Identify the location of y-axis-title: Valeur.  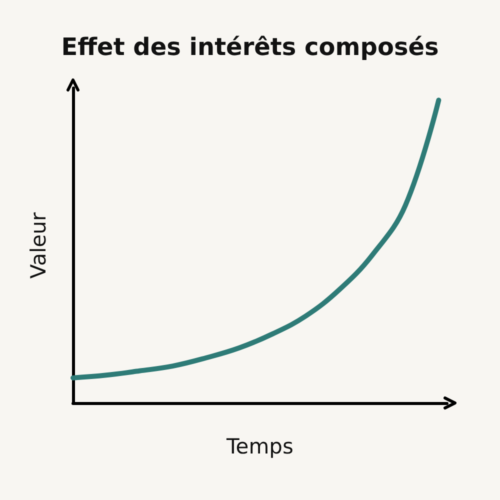
(38, 245).